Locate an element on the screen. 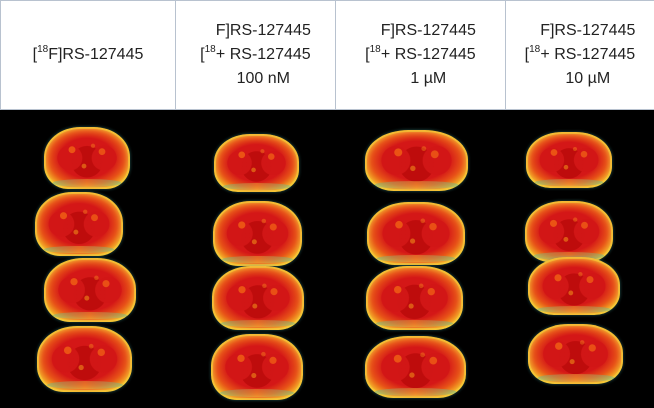 The image size is (654, 408). column-header-100nm-prefix: [ is located at coordinates (202, 54).